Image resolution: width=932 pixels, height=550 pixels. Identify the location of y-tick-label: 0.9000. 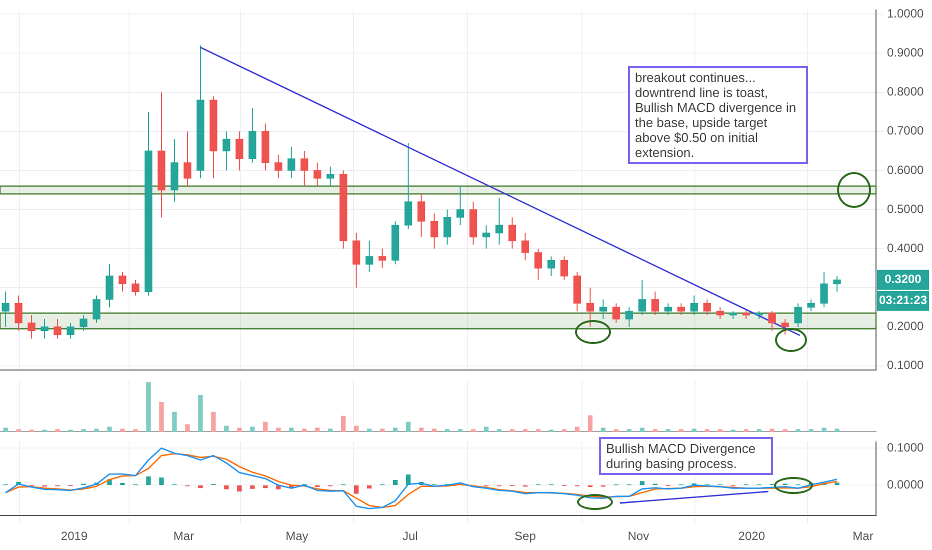
(905, 53).